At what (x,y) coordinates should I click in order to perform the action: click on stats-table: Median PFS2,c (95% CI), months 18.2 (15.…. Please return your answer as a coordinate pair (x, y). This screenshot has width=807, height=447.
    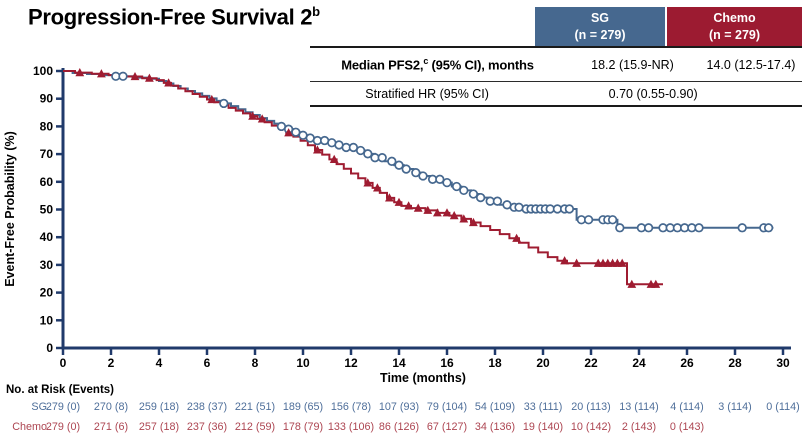
    Looking at the image, I should click on (556, 76).